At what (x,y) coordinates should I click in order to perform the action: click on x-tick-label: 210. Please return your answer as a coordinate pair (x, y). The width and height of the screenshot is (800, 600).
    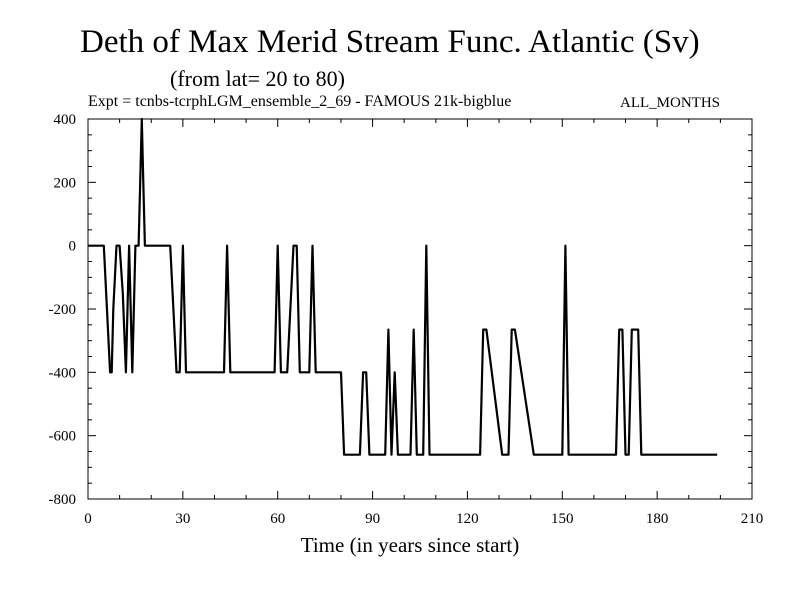
    Looking at the image, I should click on (752, 519).